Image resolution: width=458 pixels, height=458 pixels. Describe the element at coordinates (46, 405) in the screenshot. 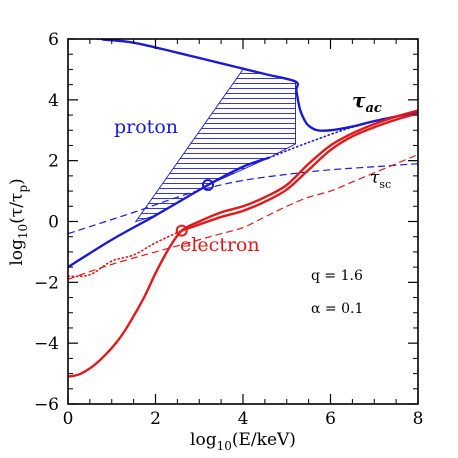

I see `y-tick-label: −6` at that location.